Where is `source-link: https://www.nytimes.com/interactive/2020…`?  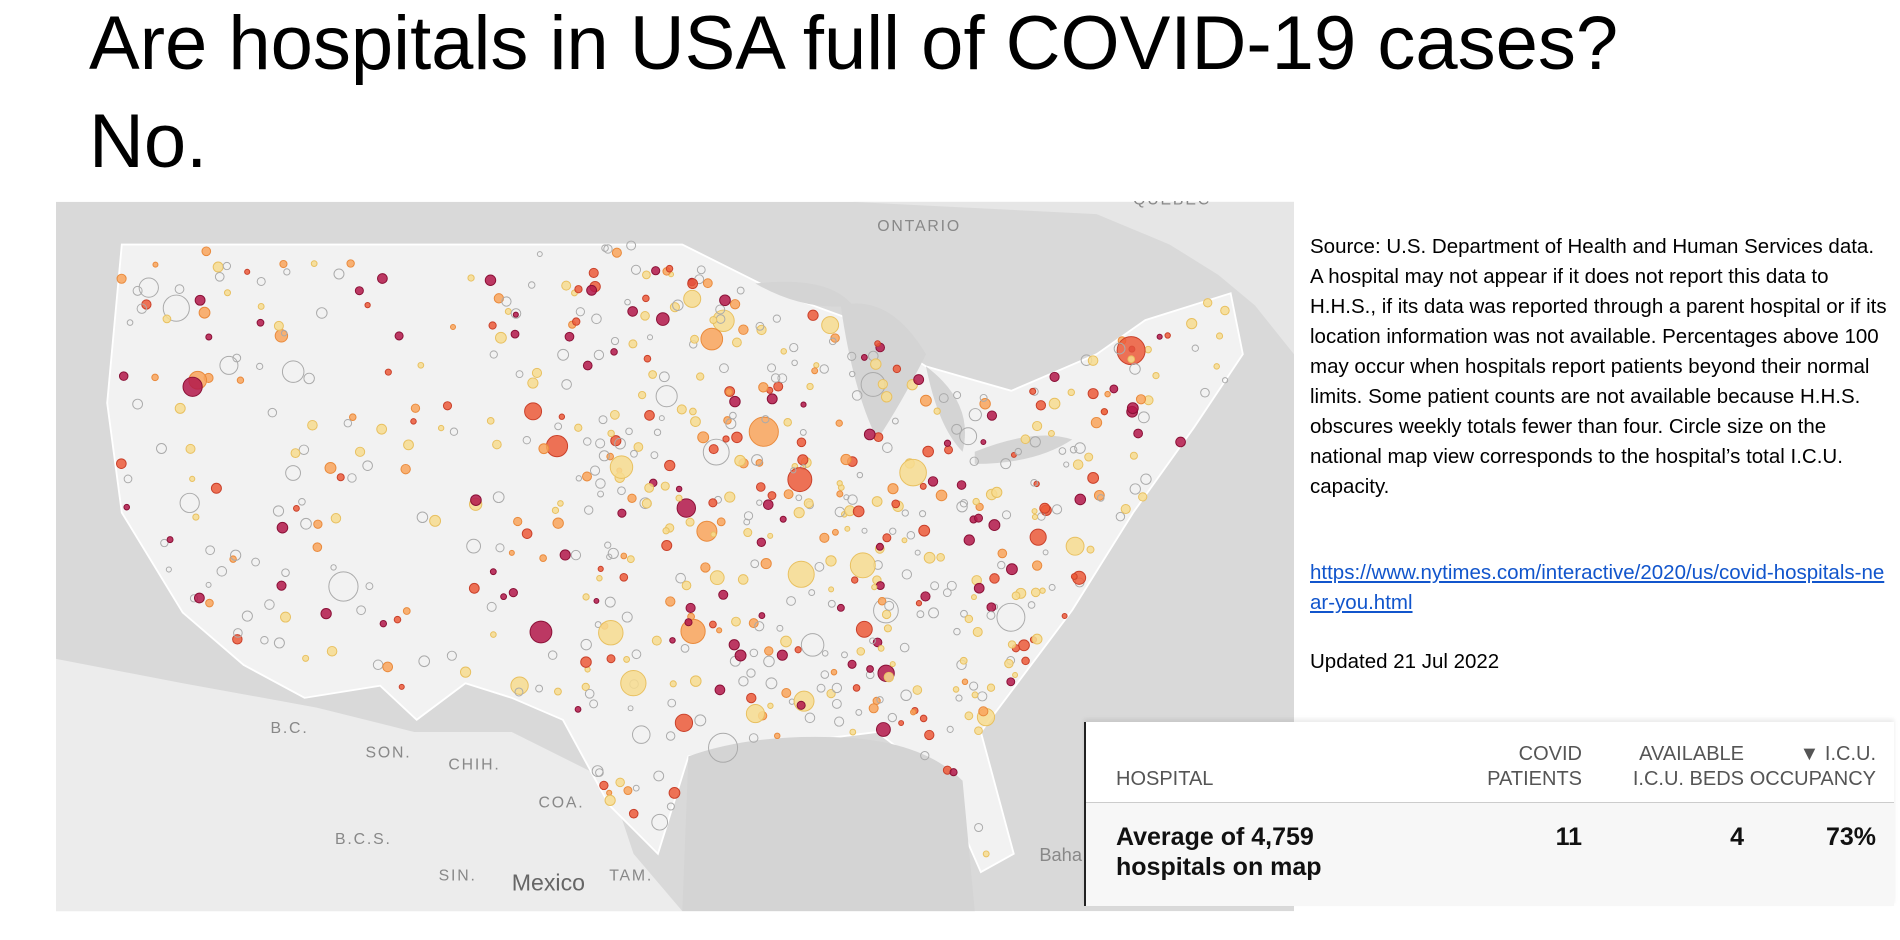 source-link: https://www.nytimes.com/interactive/2020… is located at coordinates (1597, 587).